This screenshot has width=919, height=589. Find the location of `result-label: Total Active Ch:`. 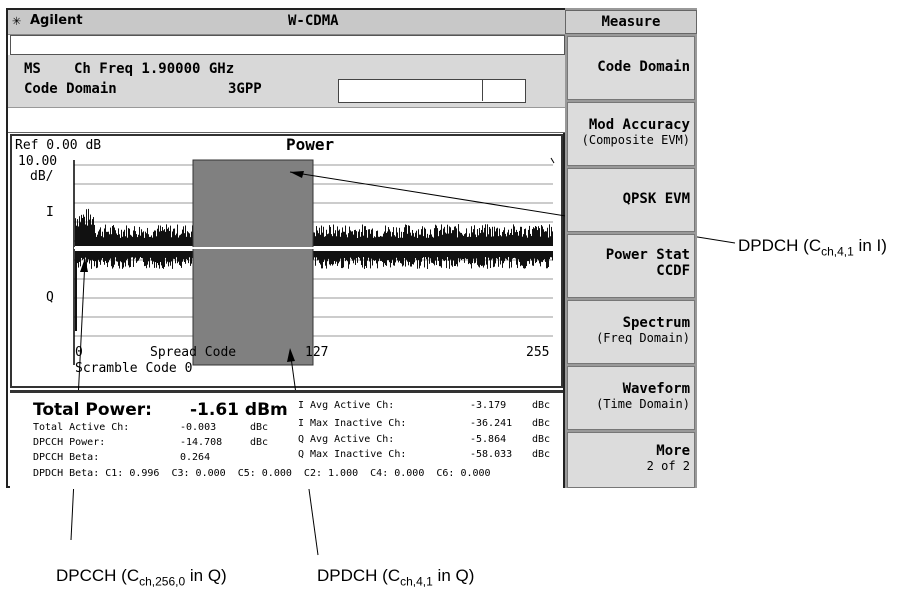

result-label: Total Active Ch: is located at coordinates (81, 427).